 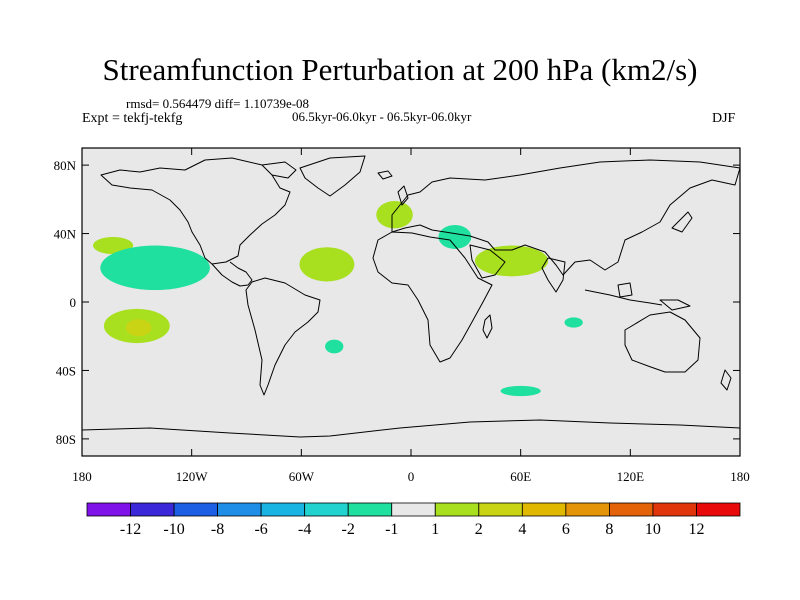 I want to click on colorbar-label: -1, so click(x=391, y=529).